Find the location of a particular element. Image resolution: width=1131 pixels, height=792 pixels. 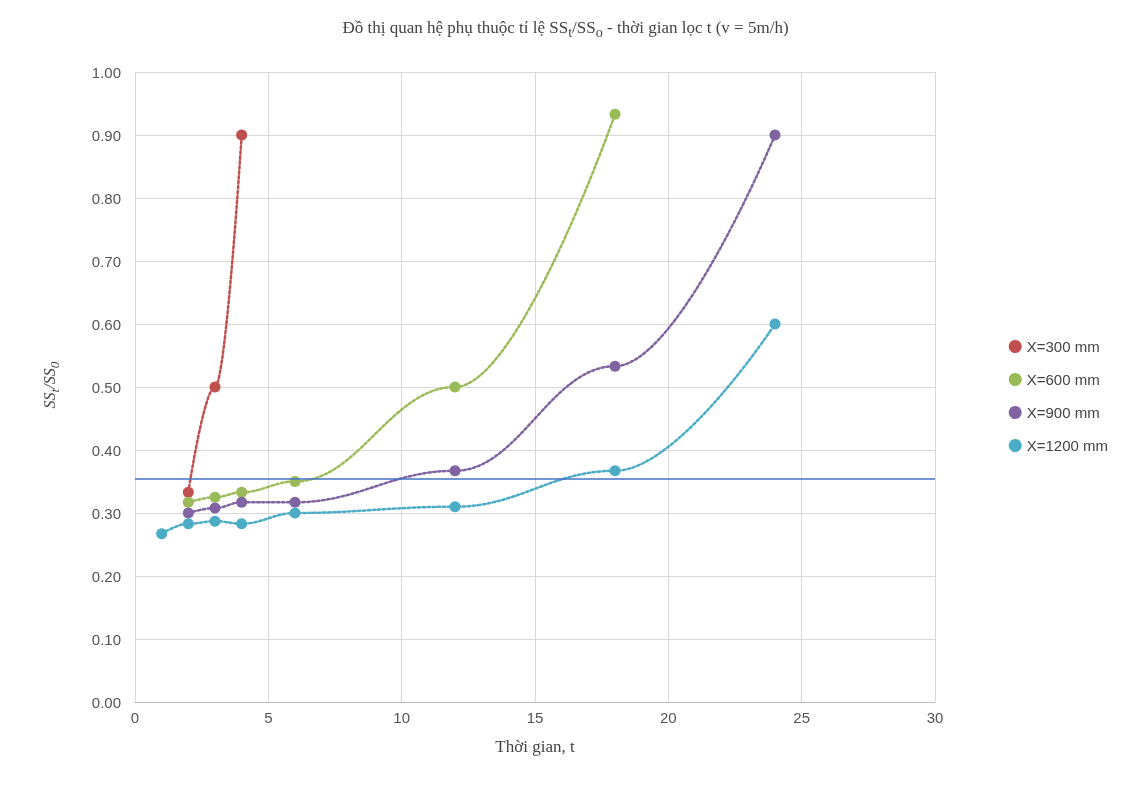

chart-title: Đồ thị quan hệ phụ thuộc tỉ lệ SS$_{t}$/SS$_{o}$ - thời gian lọc t (v = 5m/h) is located at coordinates (565, 30).